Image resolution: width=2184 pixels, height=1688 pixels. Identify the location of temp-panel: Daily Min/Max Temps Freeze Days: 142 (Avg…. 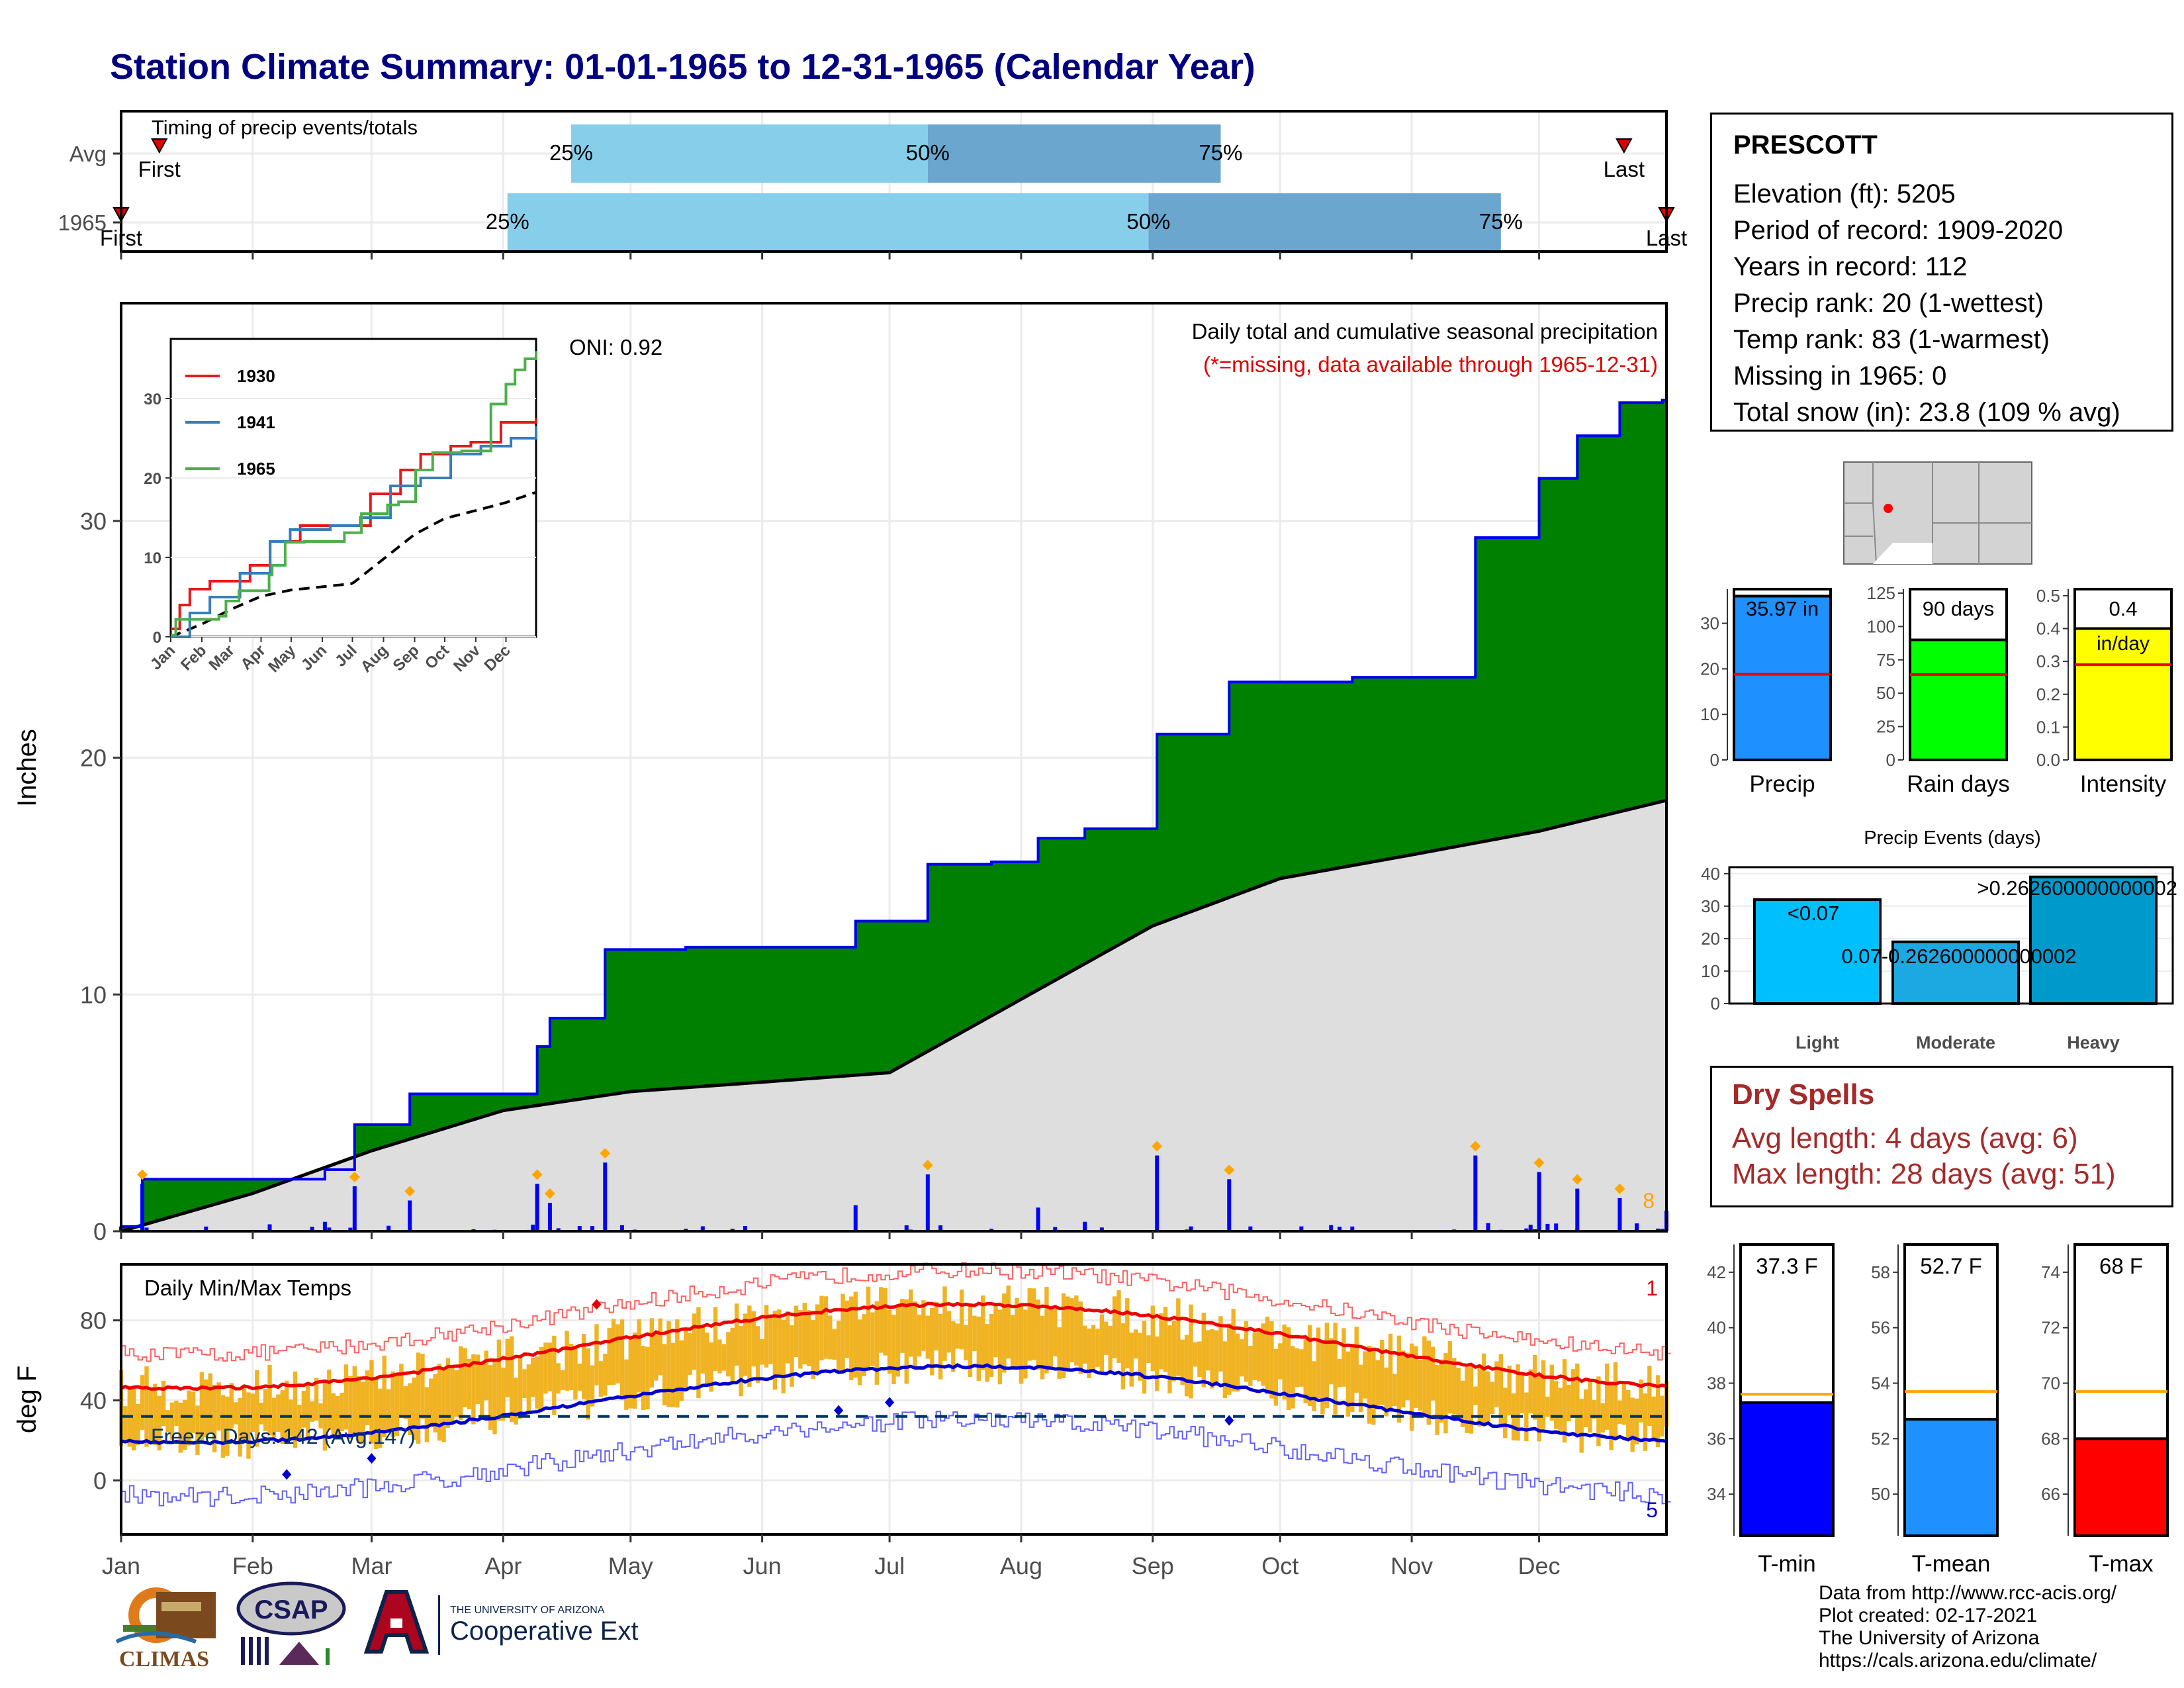
(894, 1399).